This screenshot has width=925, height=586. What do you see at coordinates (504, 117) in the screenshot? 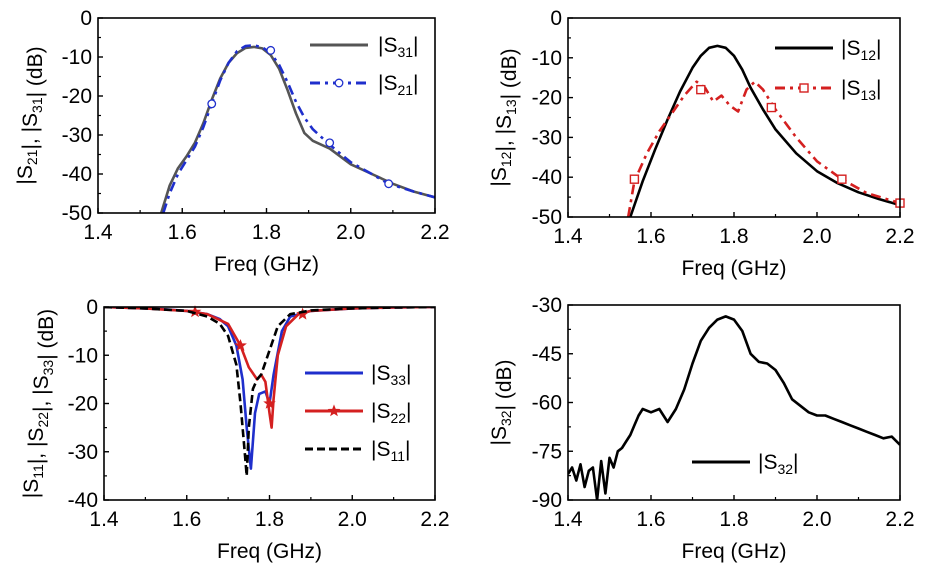
I see `y-axis-label: |S12|, |S13| (dB)` at bounding box center [504, 117].